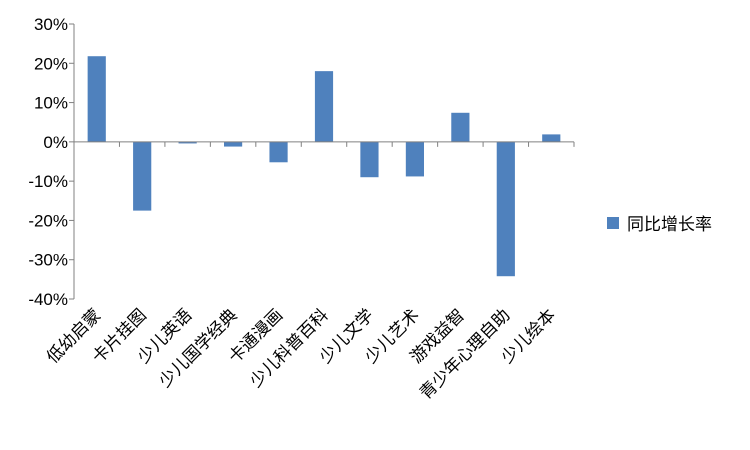  Describe the element at coordinates (55, 142) in the screenshot. I see `y-tick-label: 0%` at that location.